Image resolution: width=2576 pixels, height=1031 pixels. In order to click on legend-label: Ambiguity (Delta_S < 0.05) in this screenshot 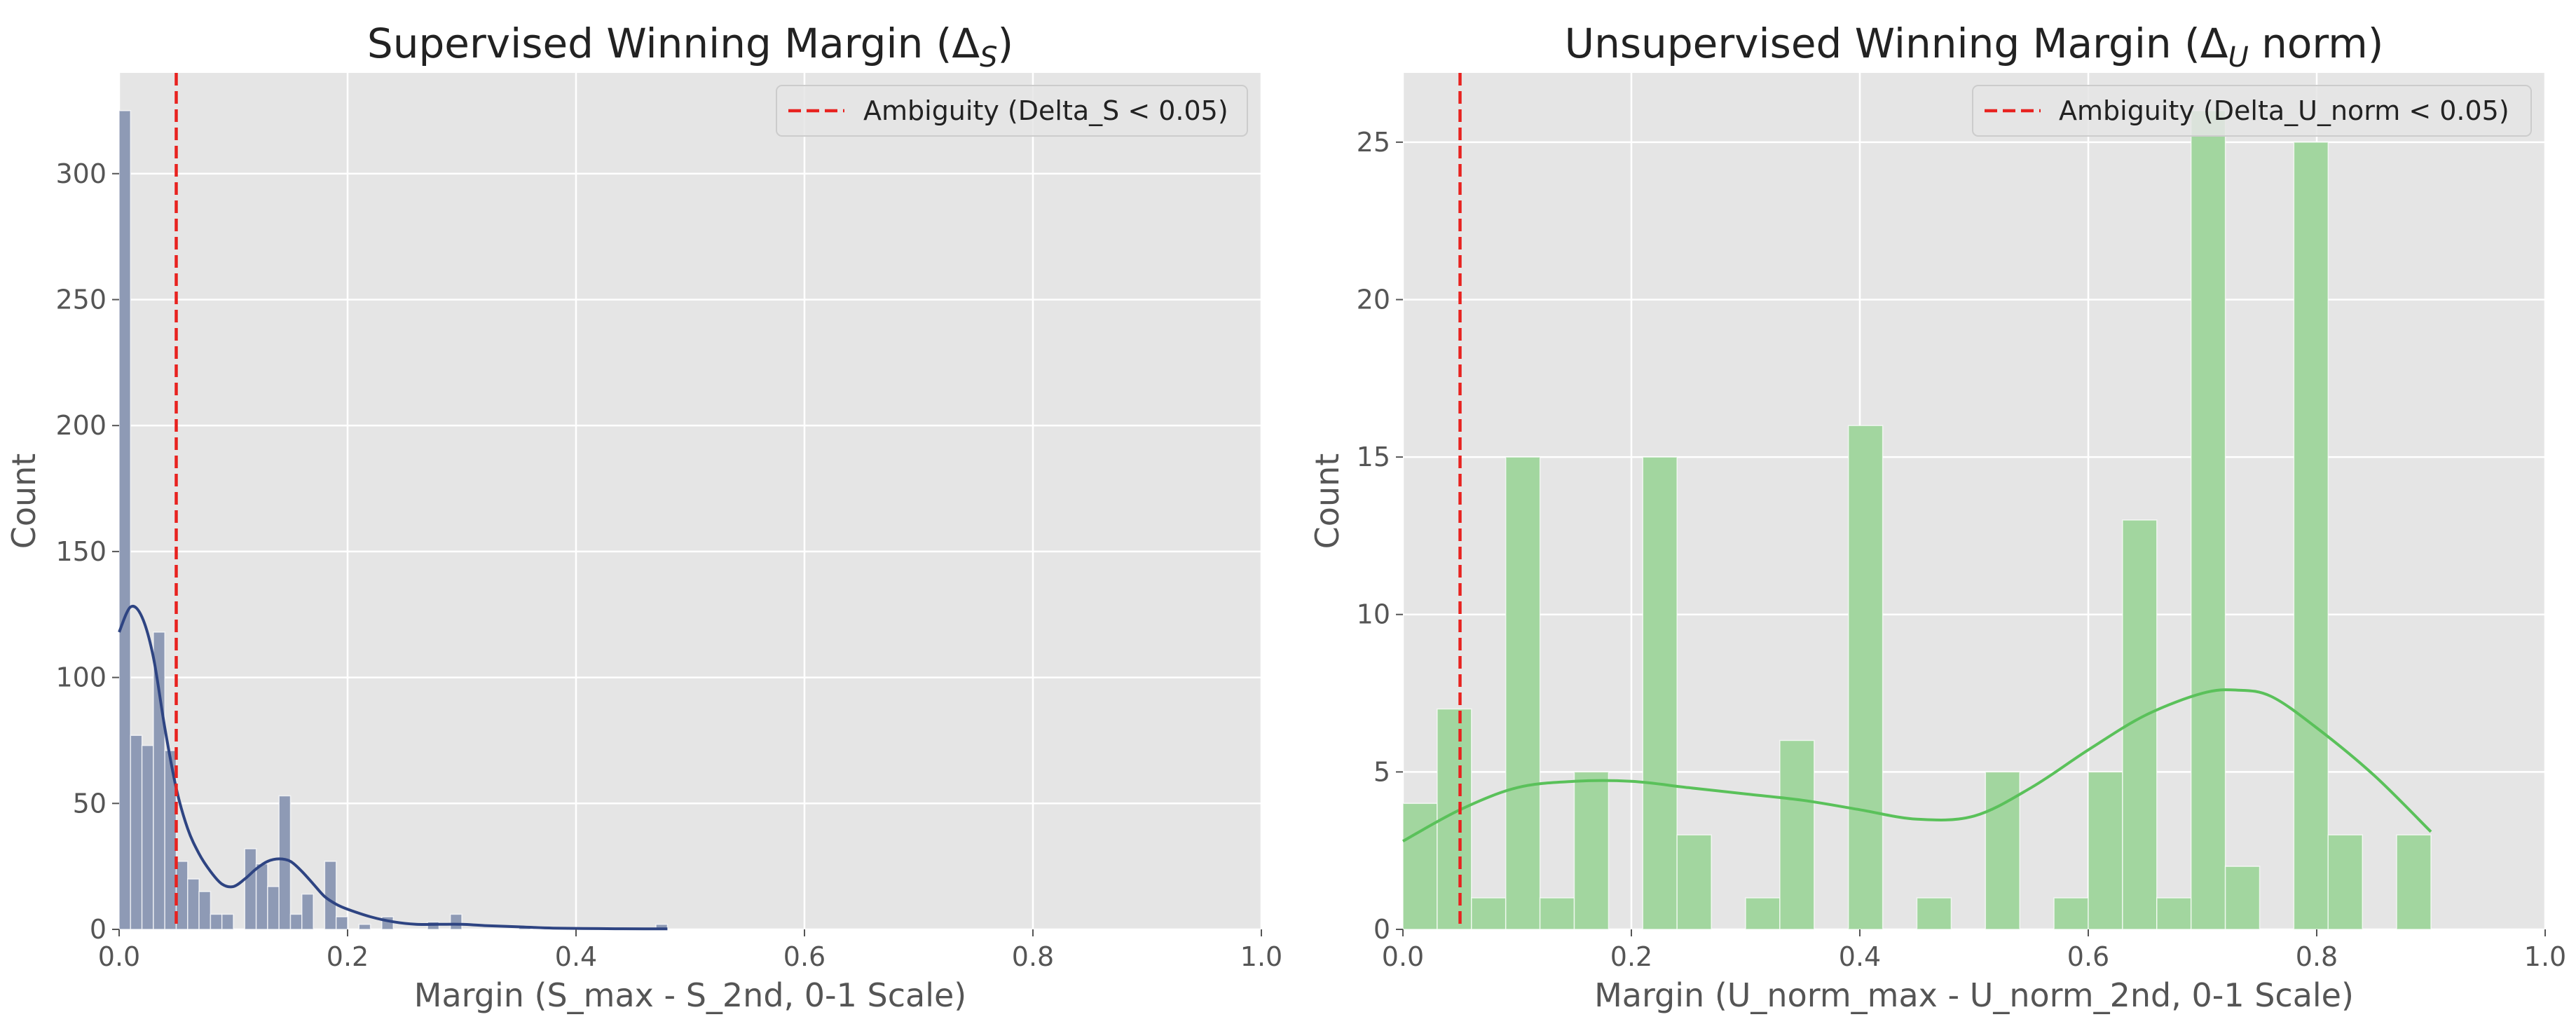, I will do `click(1046, 111)`.